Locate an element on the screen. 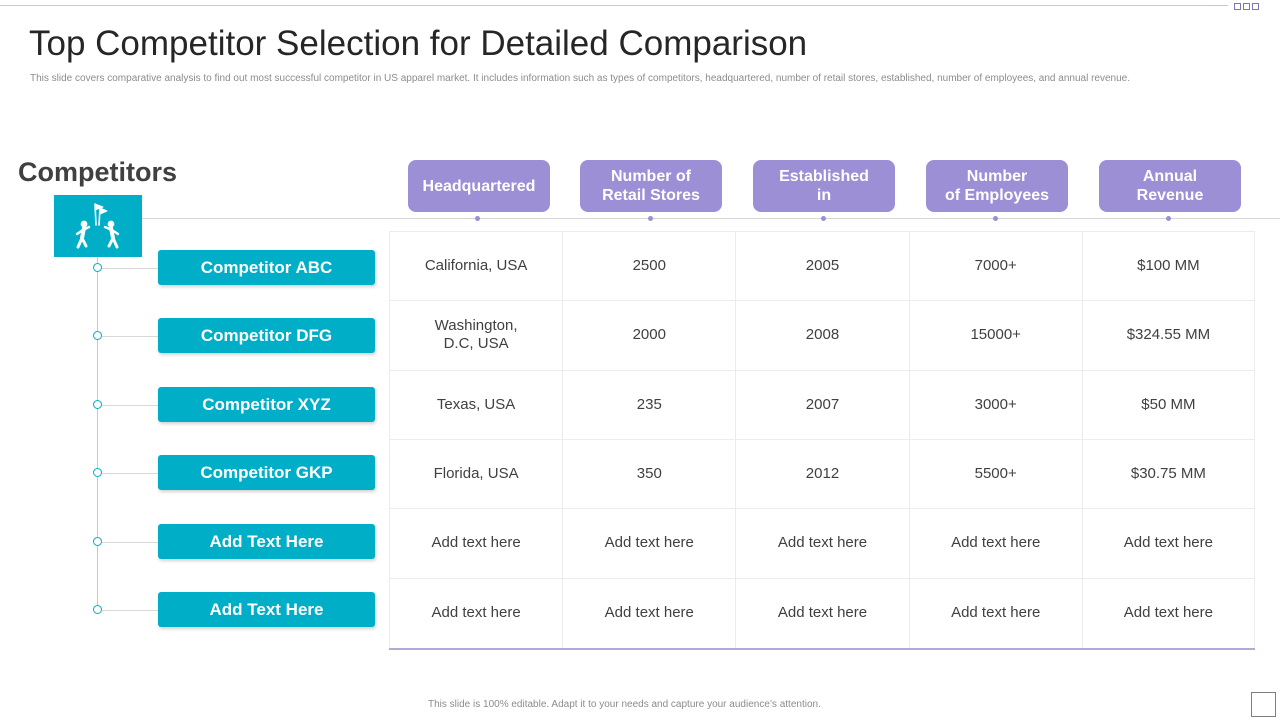 The width and height of the screenshot is (1280, 720). table-cell: $324.55 MM is located at coordinates (1168, 336).